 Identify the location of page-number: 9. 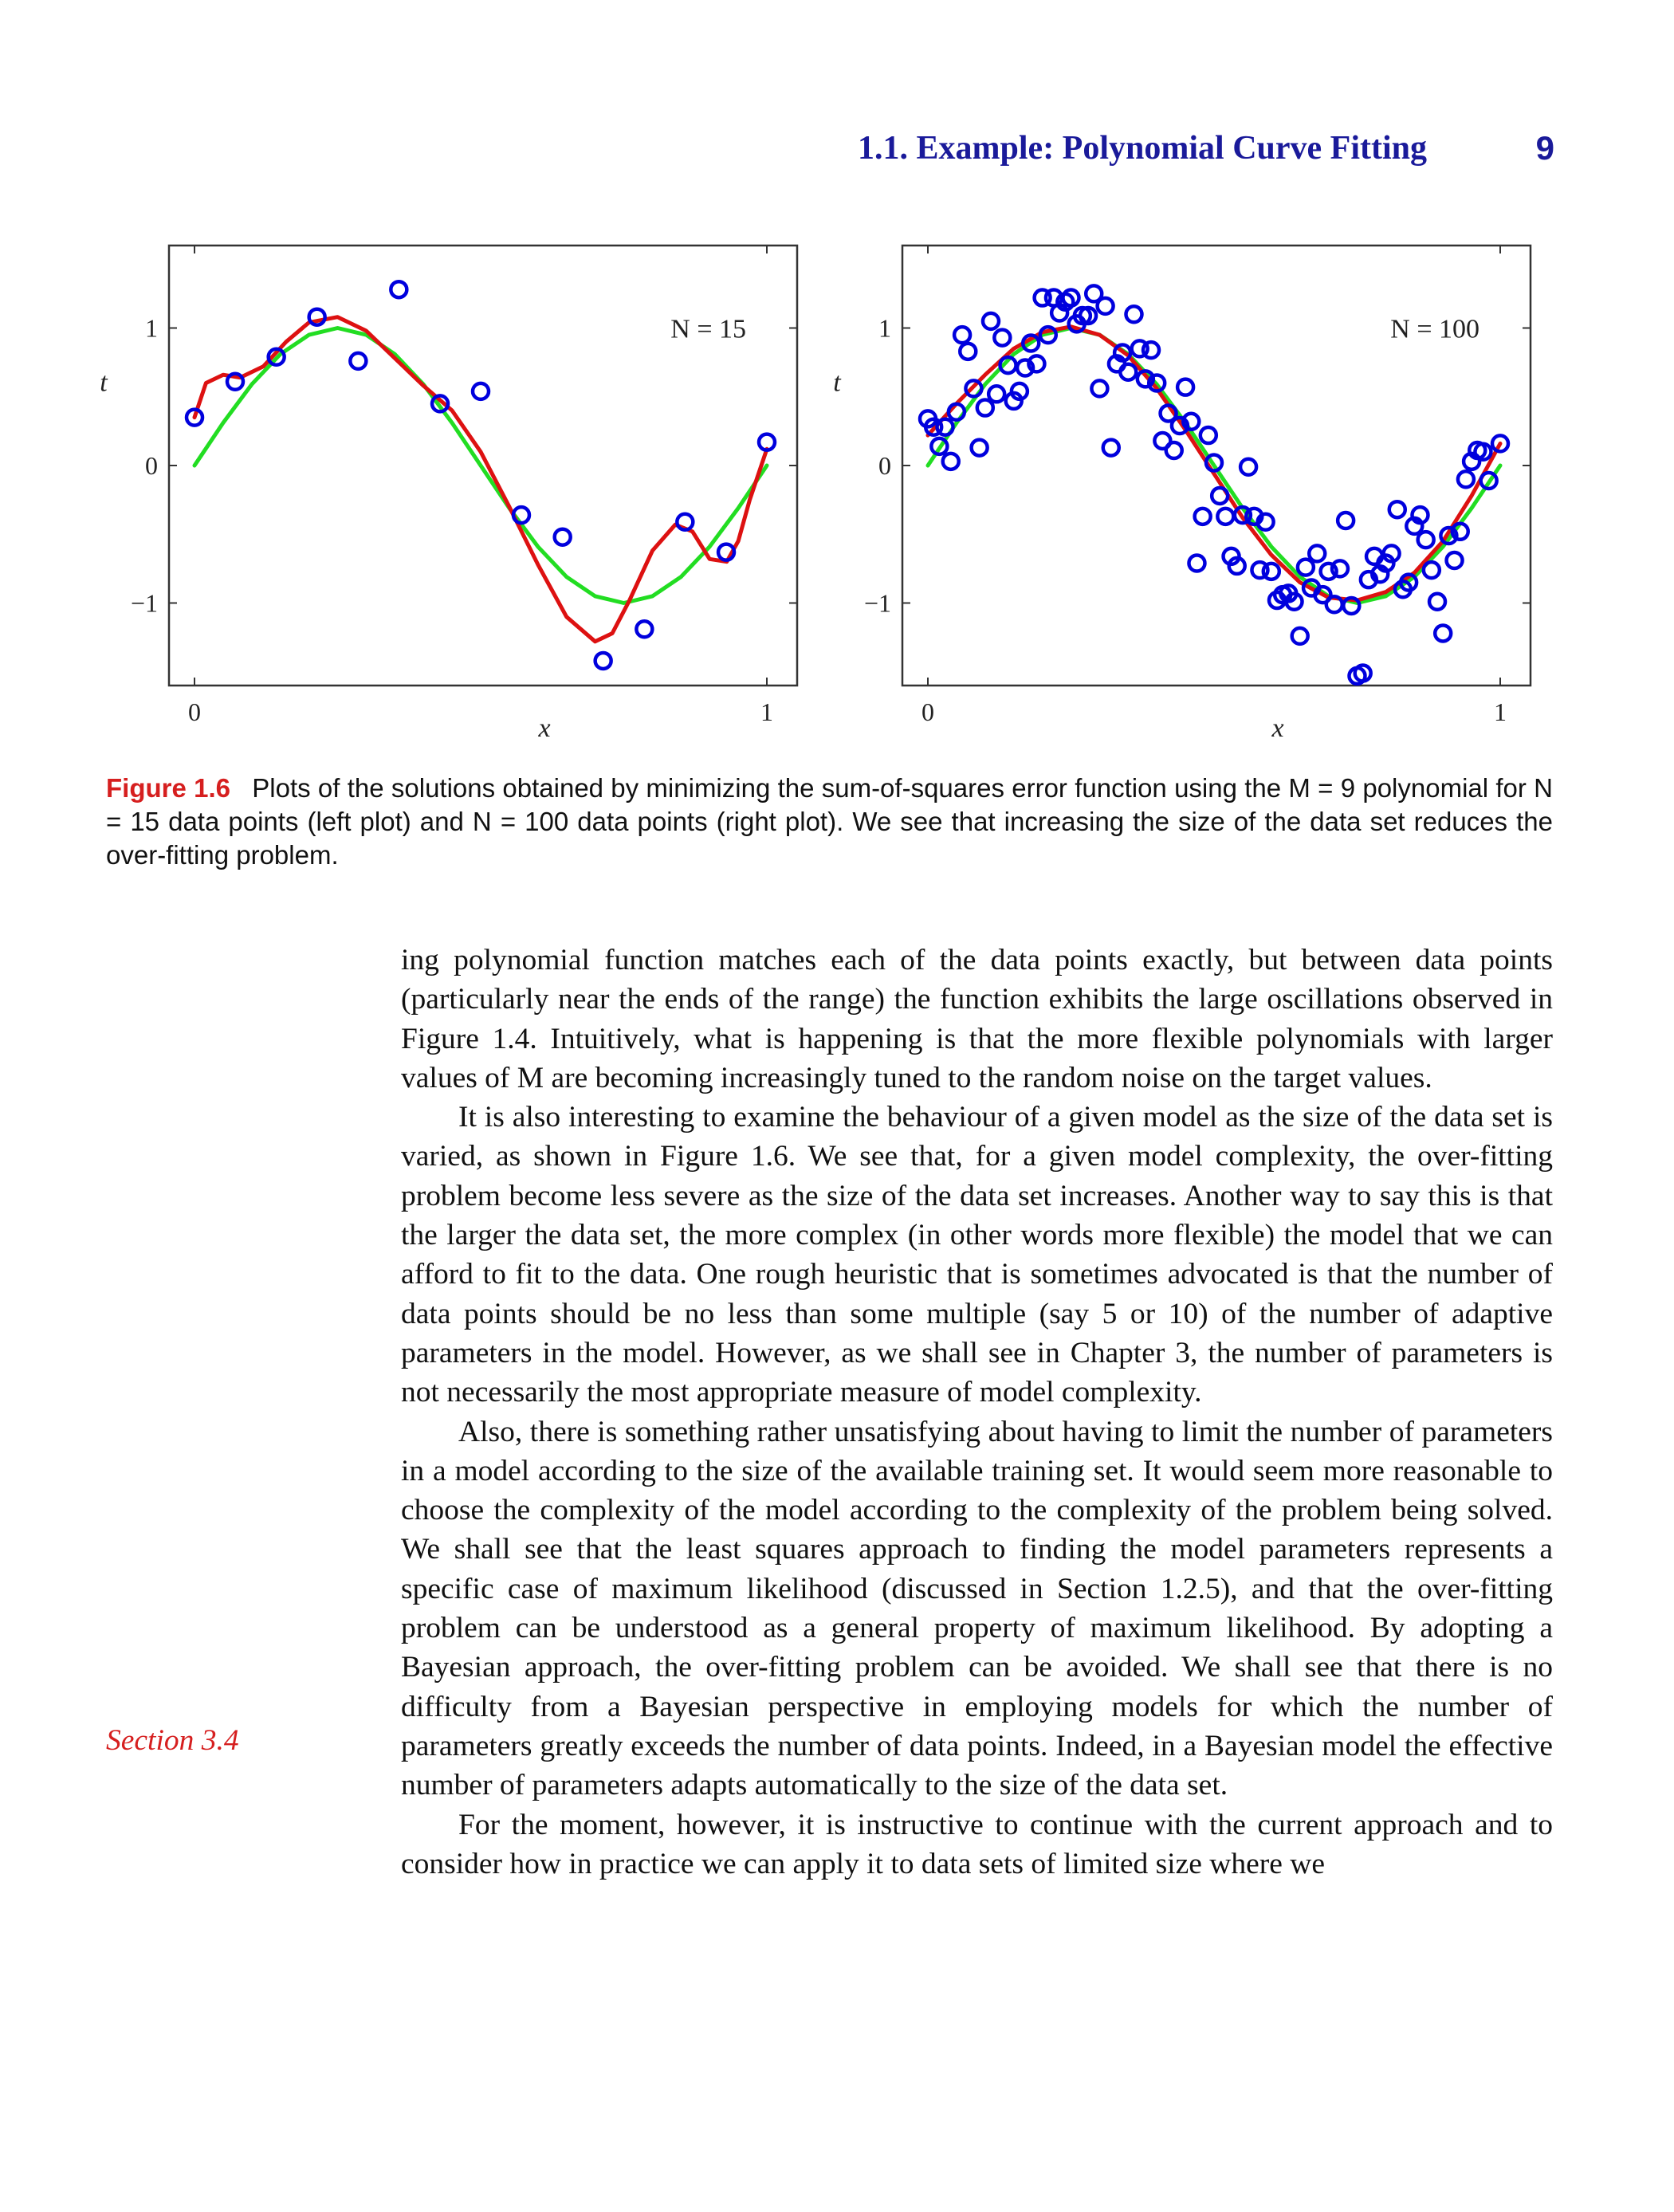
(1544, 148).